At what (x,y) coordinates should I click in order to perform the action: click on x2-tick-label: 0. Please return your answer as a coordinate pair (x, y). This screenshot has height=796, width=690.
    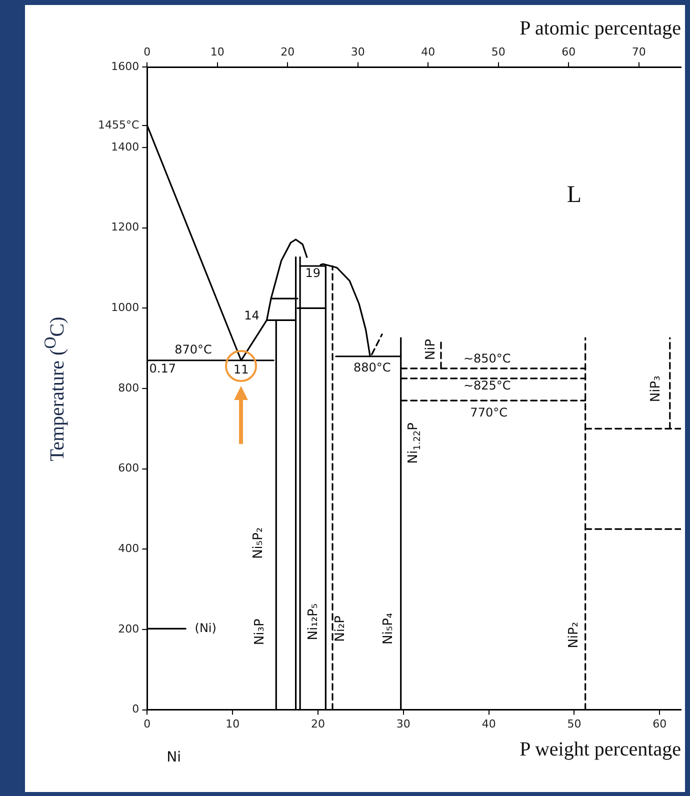
    Looking at the image, I should click on (147, 51).